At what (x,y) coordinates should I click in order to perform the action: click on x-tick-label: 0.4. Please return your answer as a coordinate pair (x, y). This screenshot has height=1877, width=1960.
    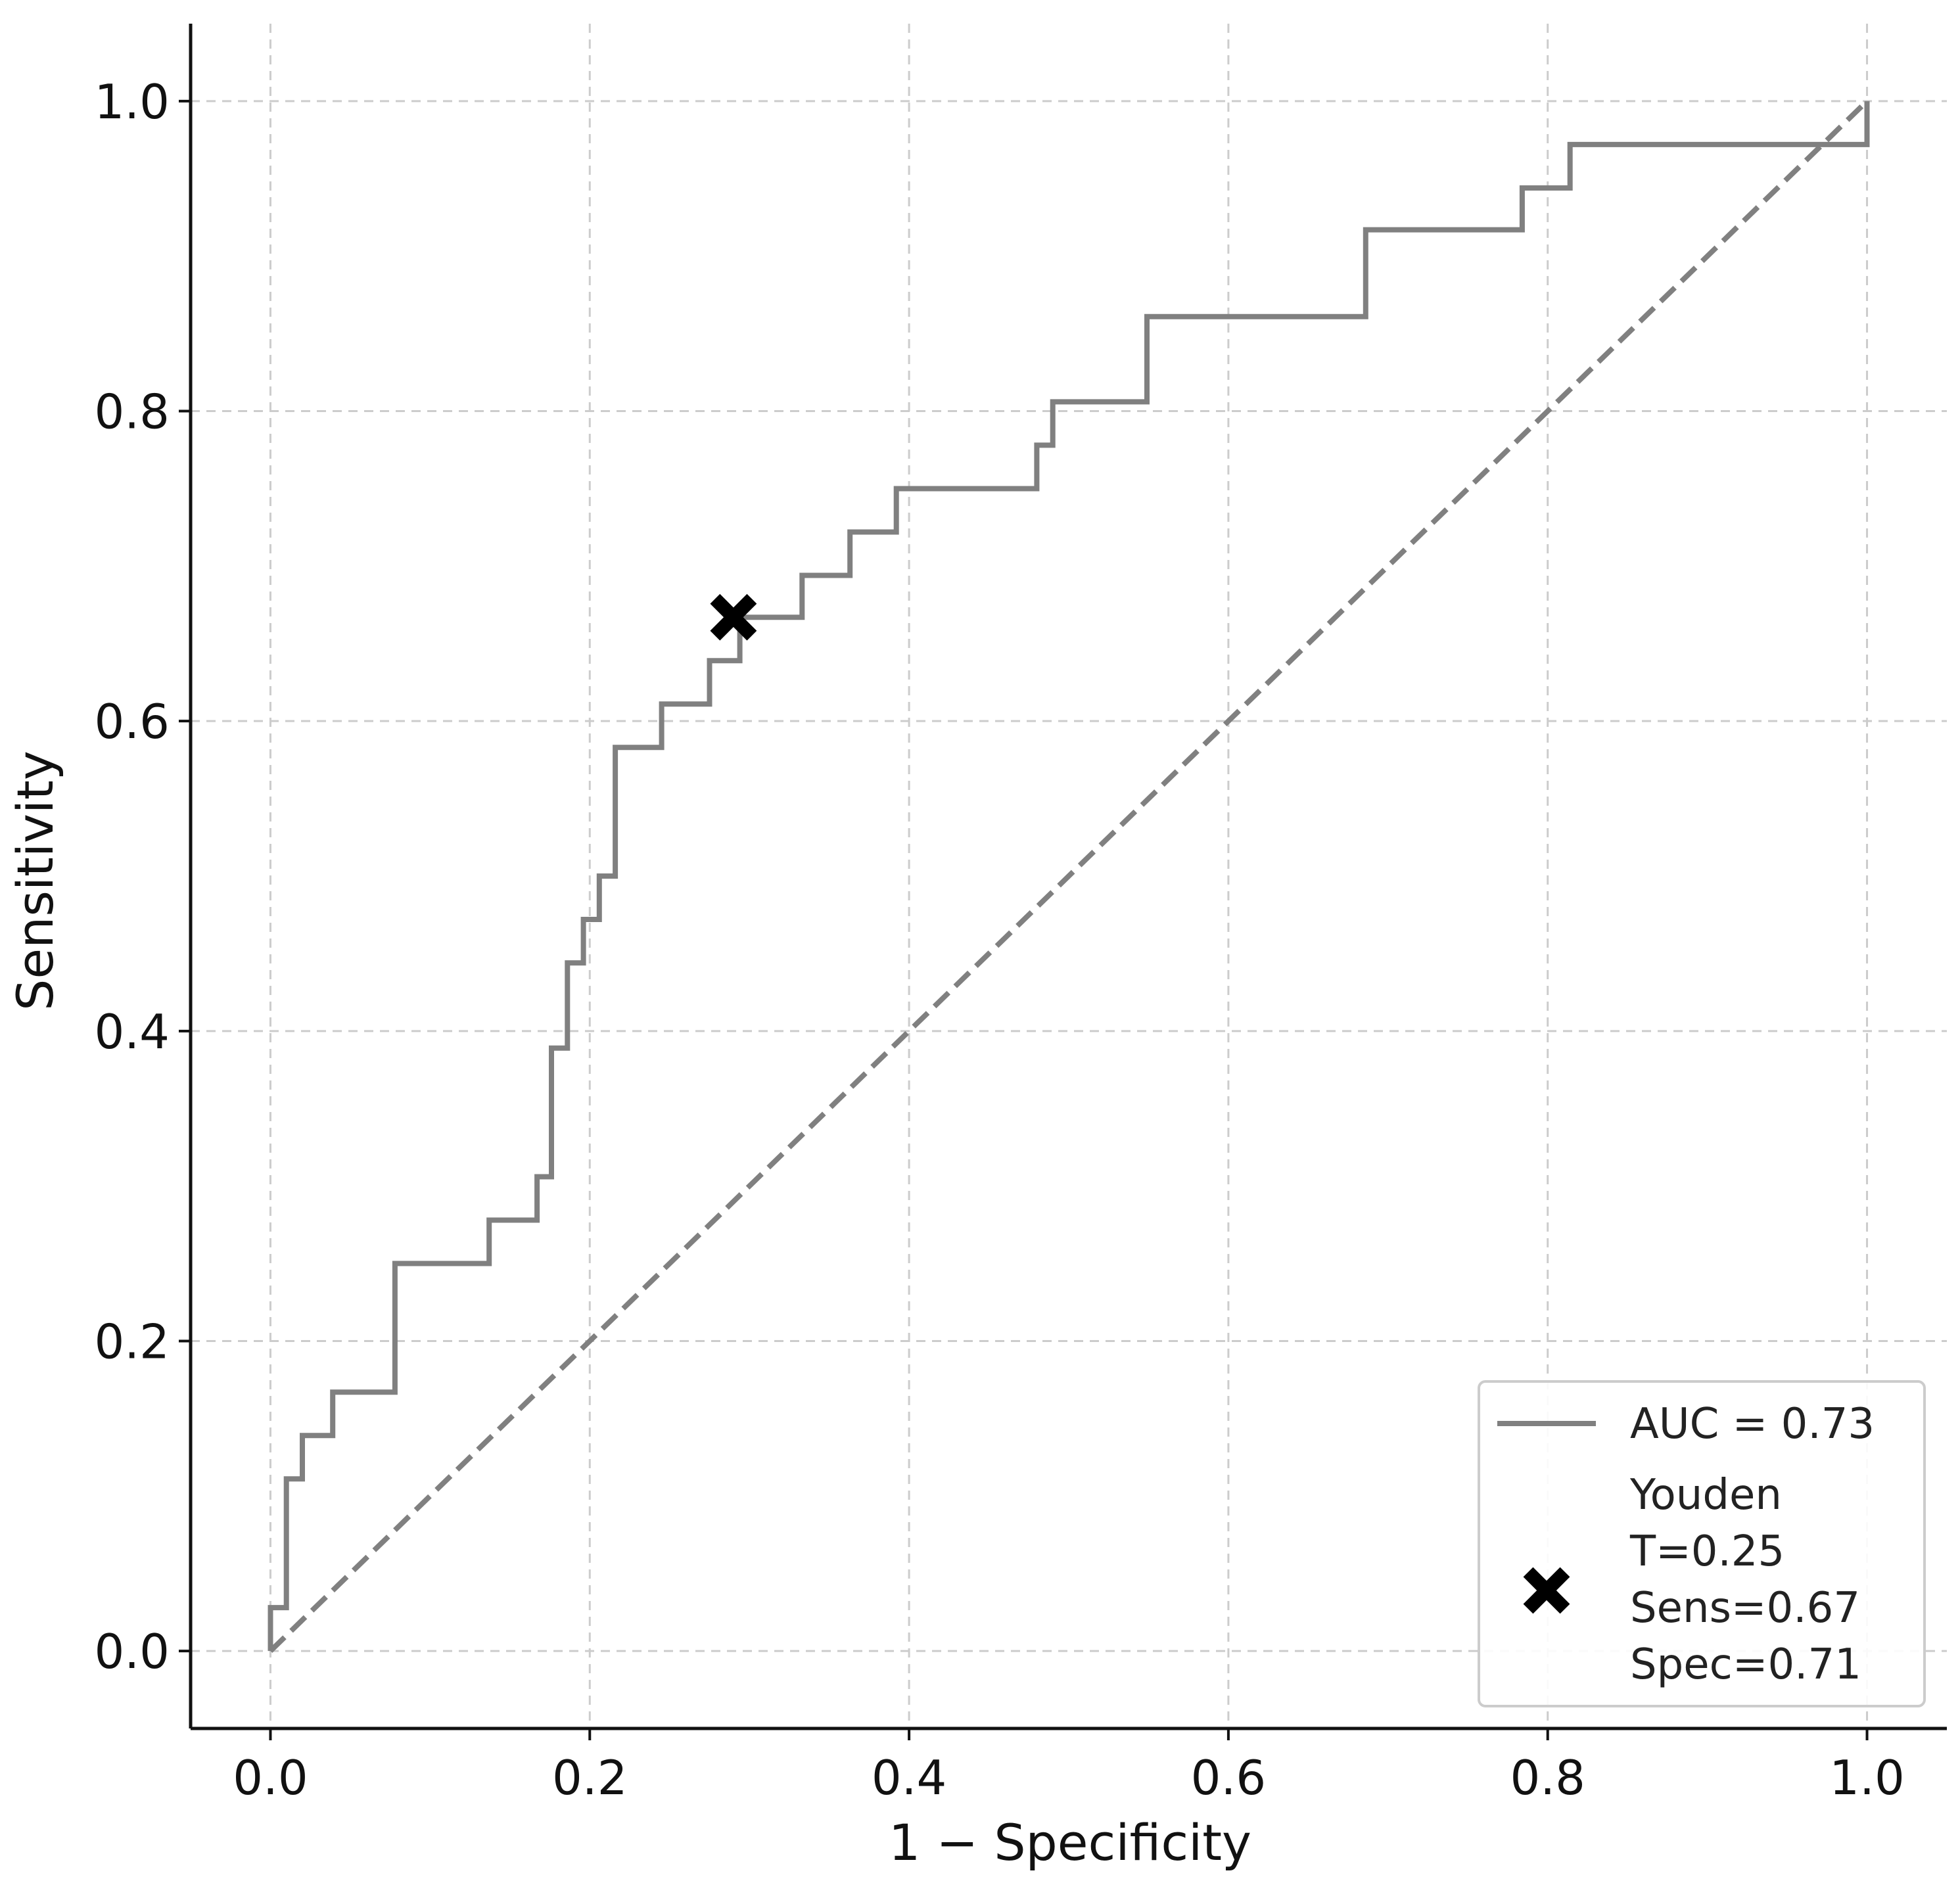
    Looking at the image, I should click on (909, 1777).